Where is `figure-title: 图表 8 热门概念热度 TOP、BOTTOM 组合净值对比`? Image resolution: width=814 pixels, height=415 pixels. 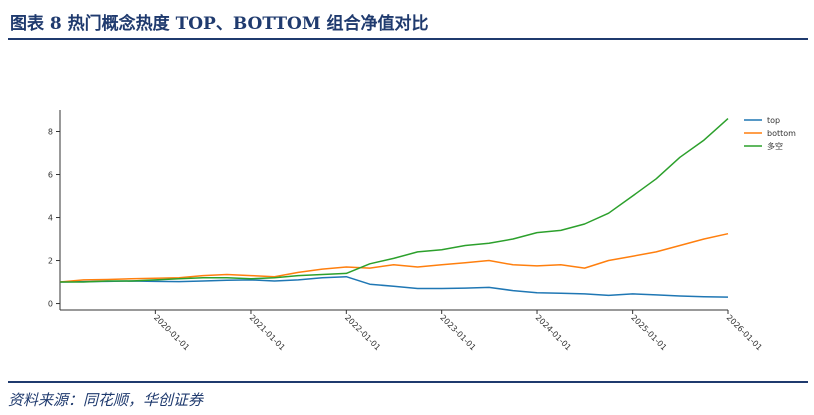 figure-title: 图表 8 热门概念热度 TOP、BOTTOM 组合净值对比 is located at coordinates (219, 24).